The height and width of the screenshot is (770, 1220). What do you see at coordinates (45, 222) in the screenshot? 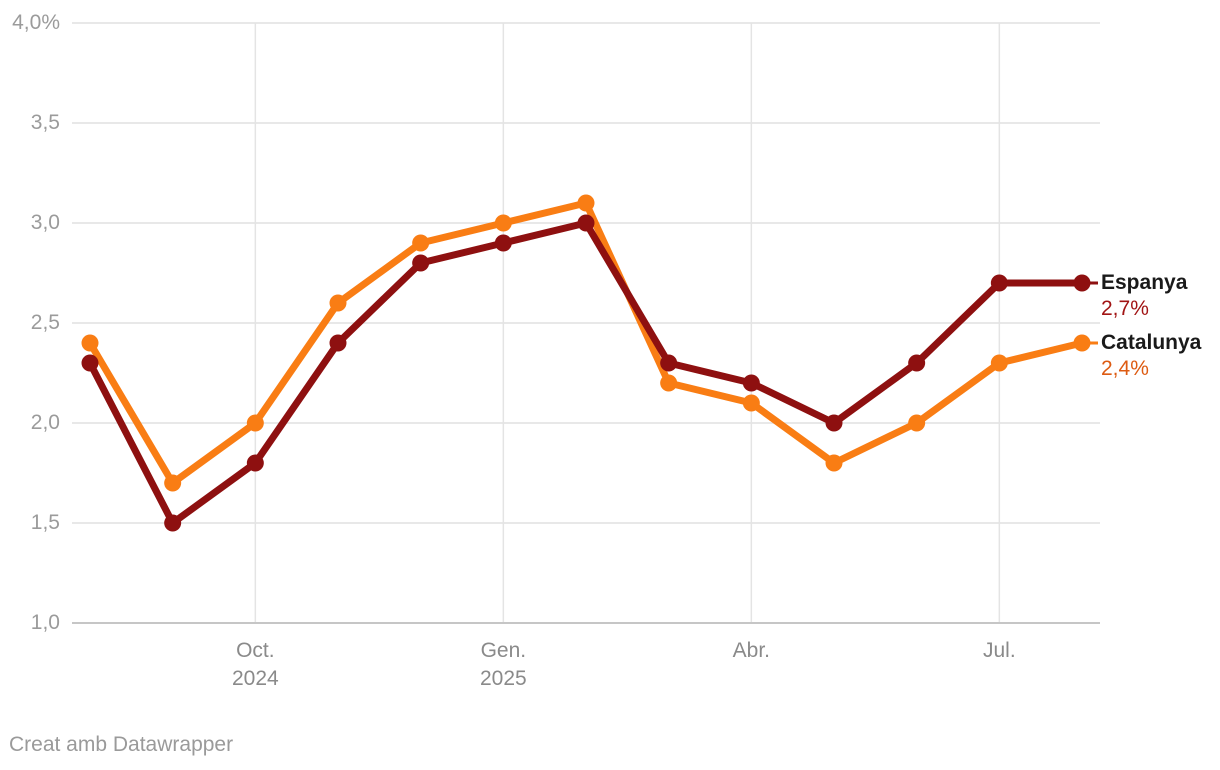
I see `y-axis-tick-label: 3,0` at bounding box center [45, 222].